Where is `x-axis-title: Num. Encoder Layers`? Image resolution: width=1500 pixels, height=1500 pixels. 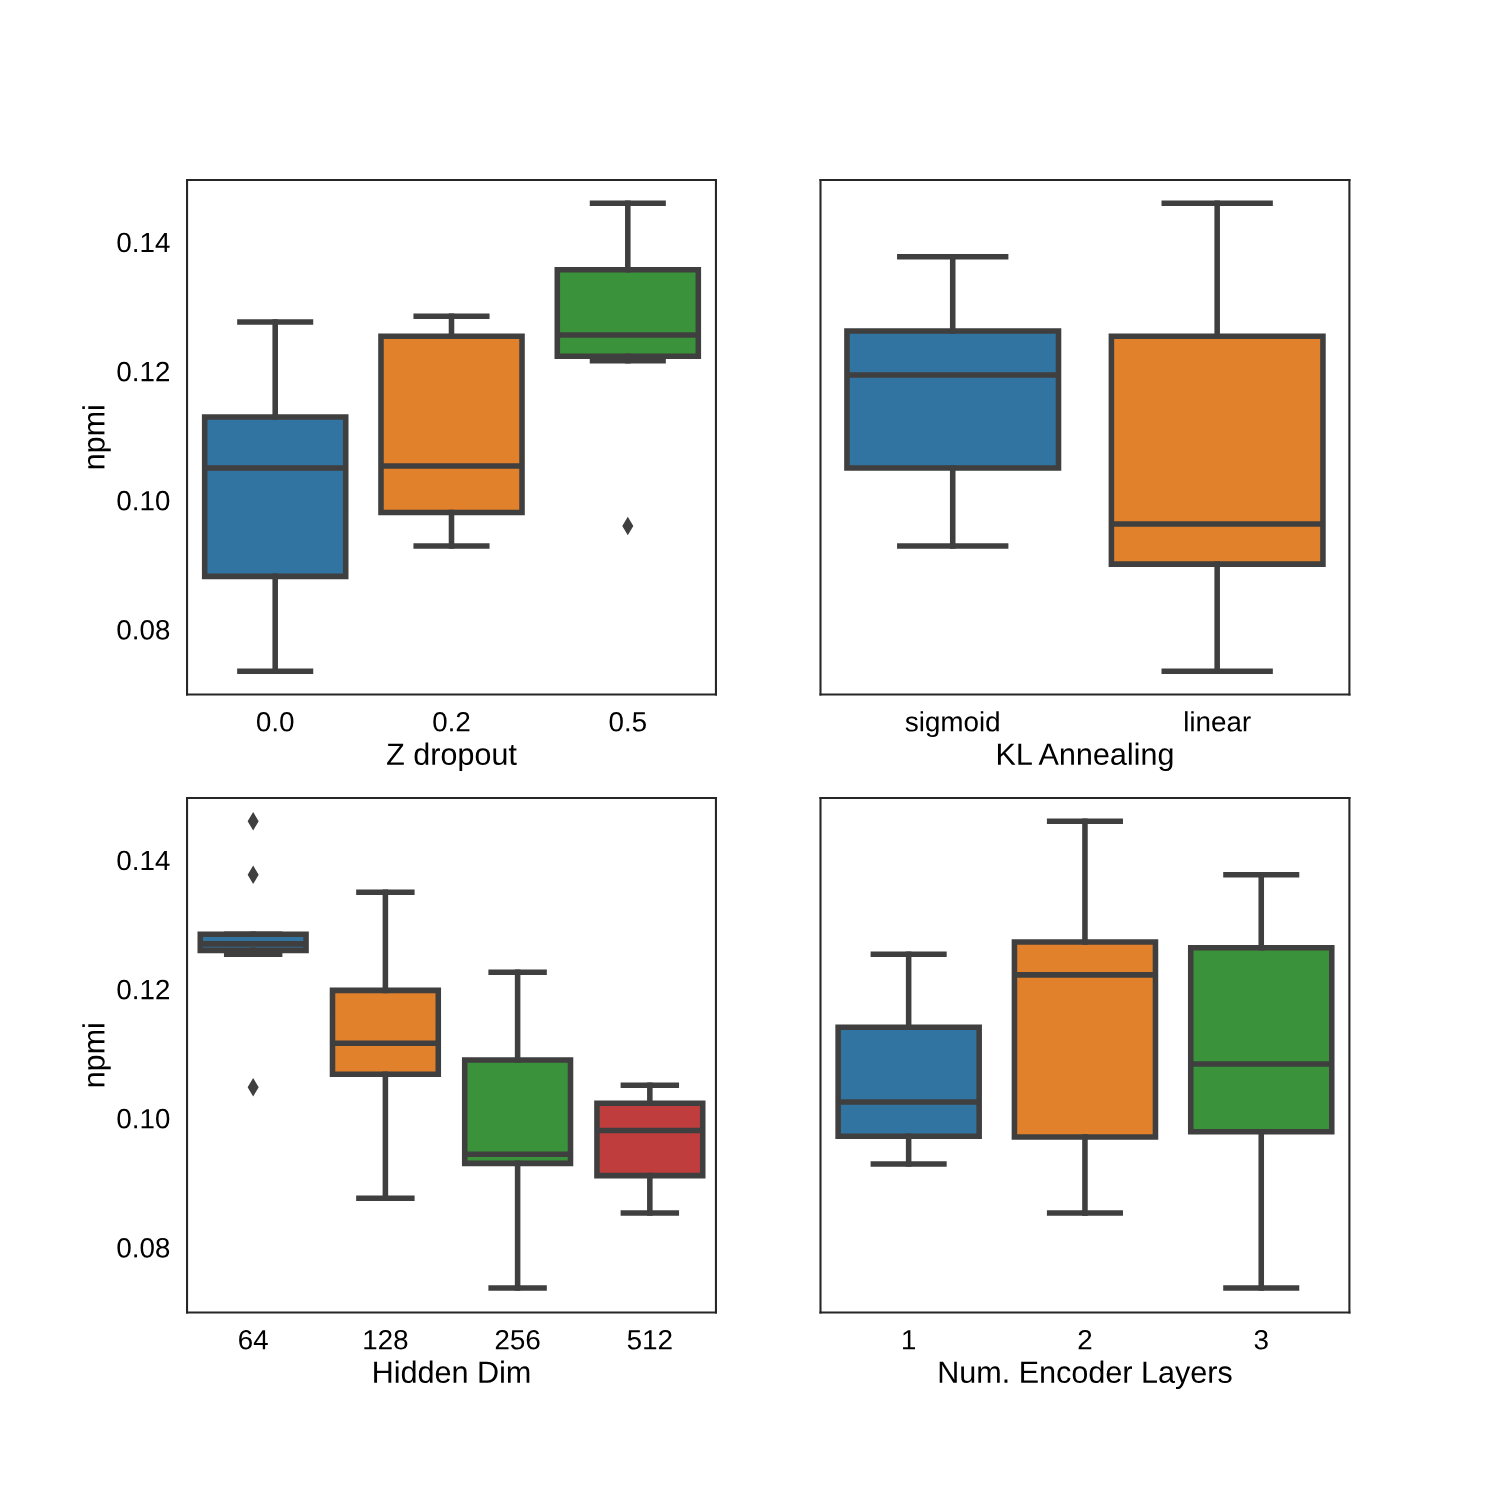 x-axis-title: Num. Encoder Layers is located at coordinates (1085, 1375).